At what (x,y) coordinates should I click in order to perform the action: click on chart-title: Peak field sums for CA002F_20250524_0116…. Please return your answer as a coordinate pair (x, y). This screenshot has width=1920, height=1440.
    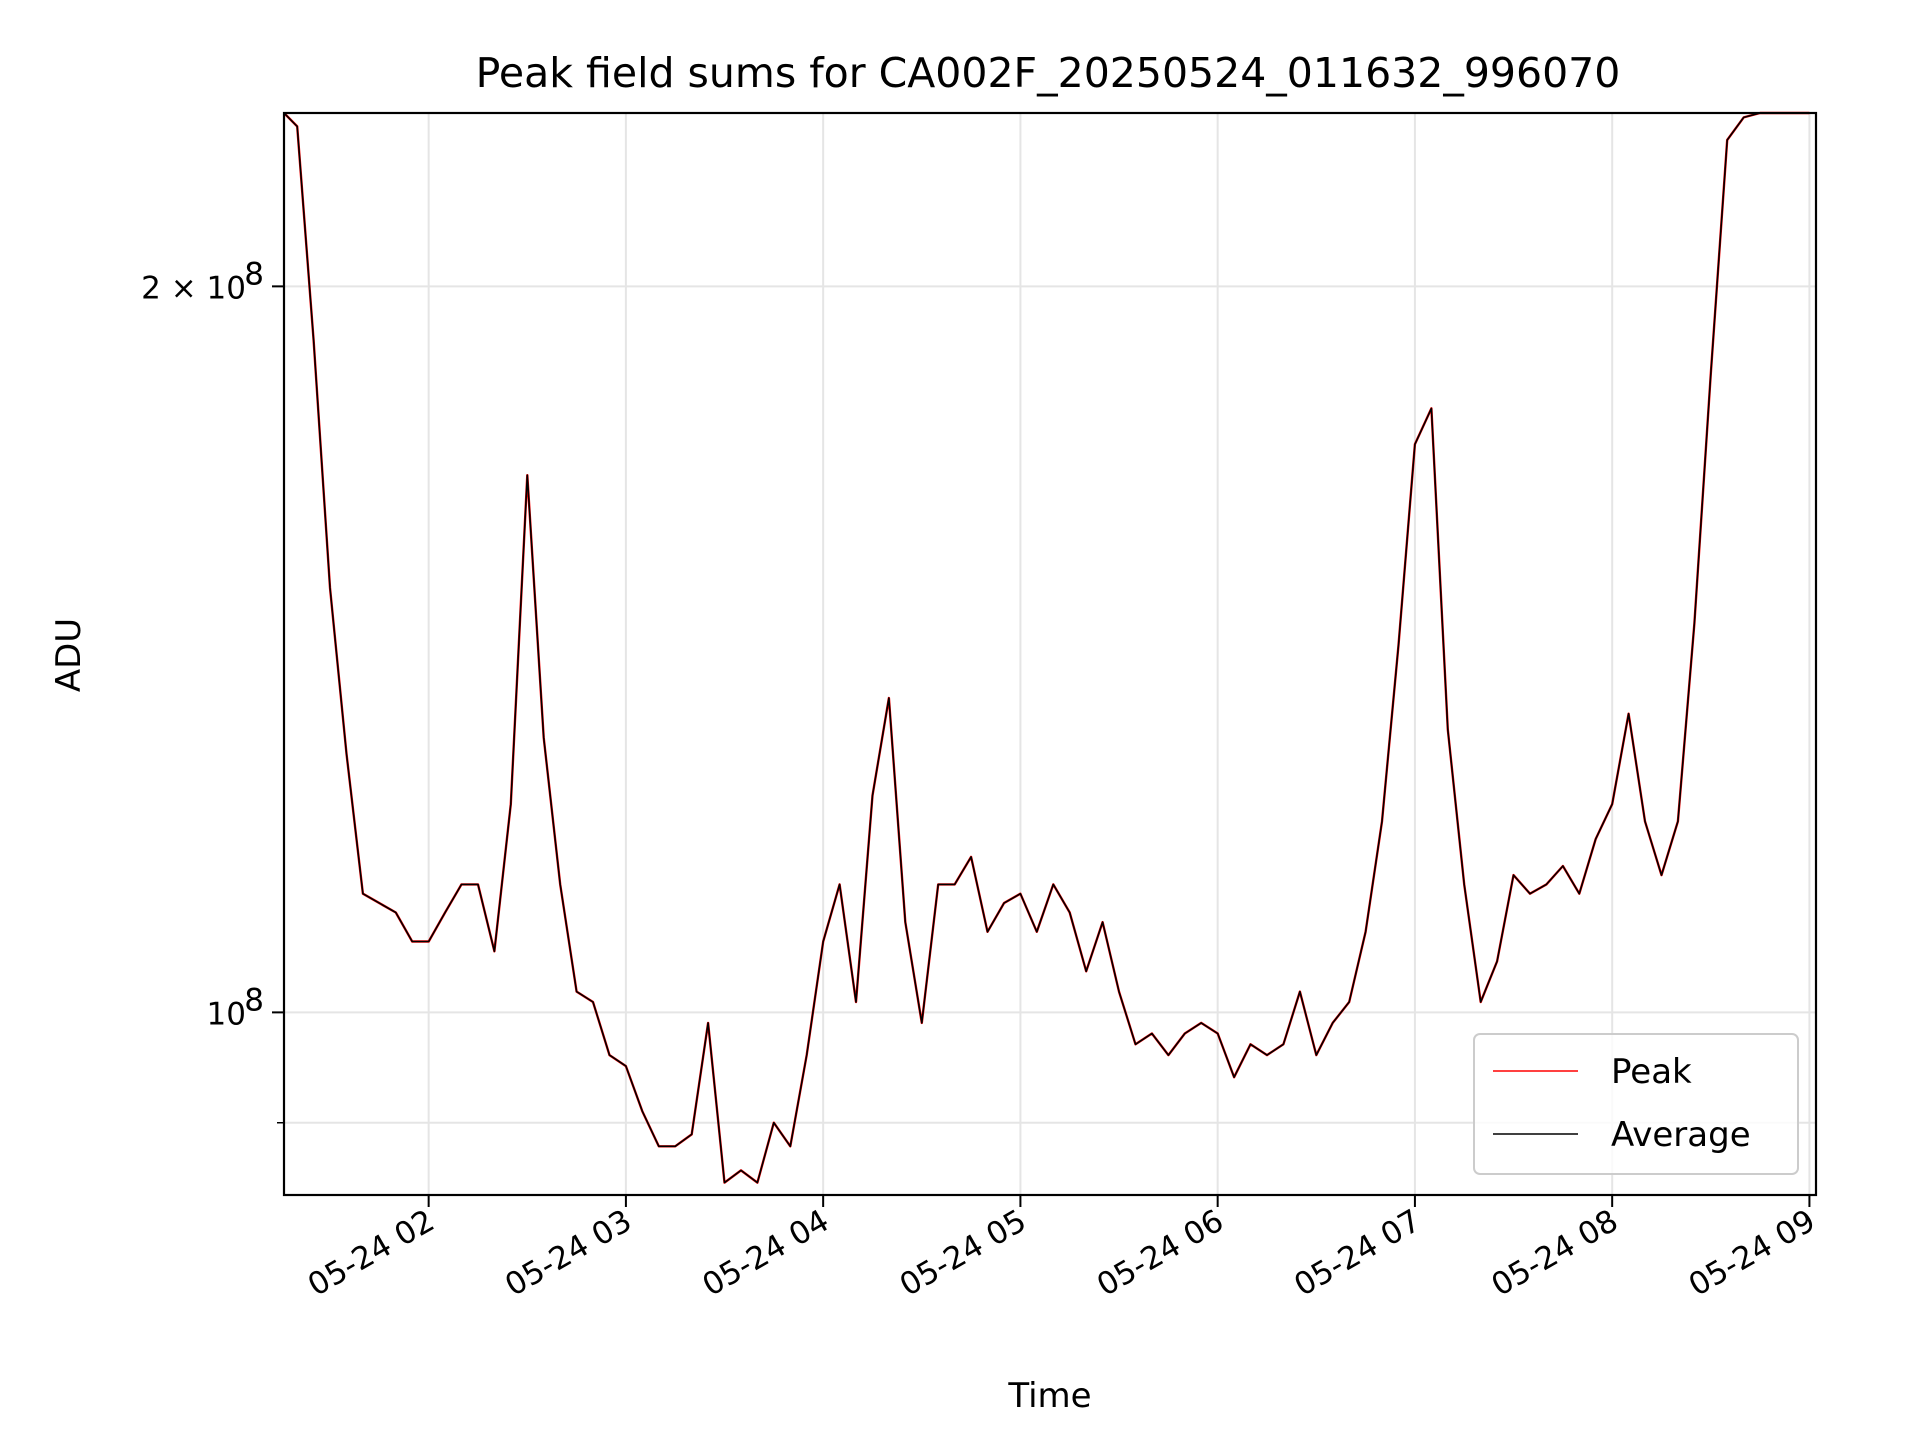
    Looking at the image, I should click on (1048, 73).